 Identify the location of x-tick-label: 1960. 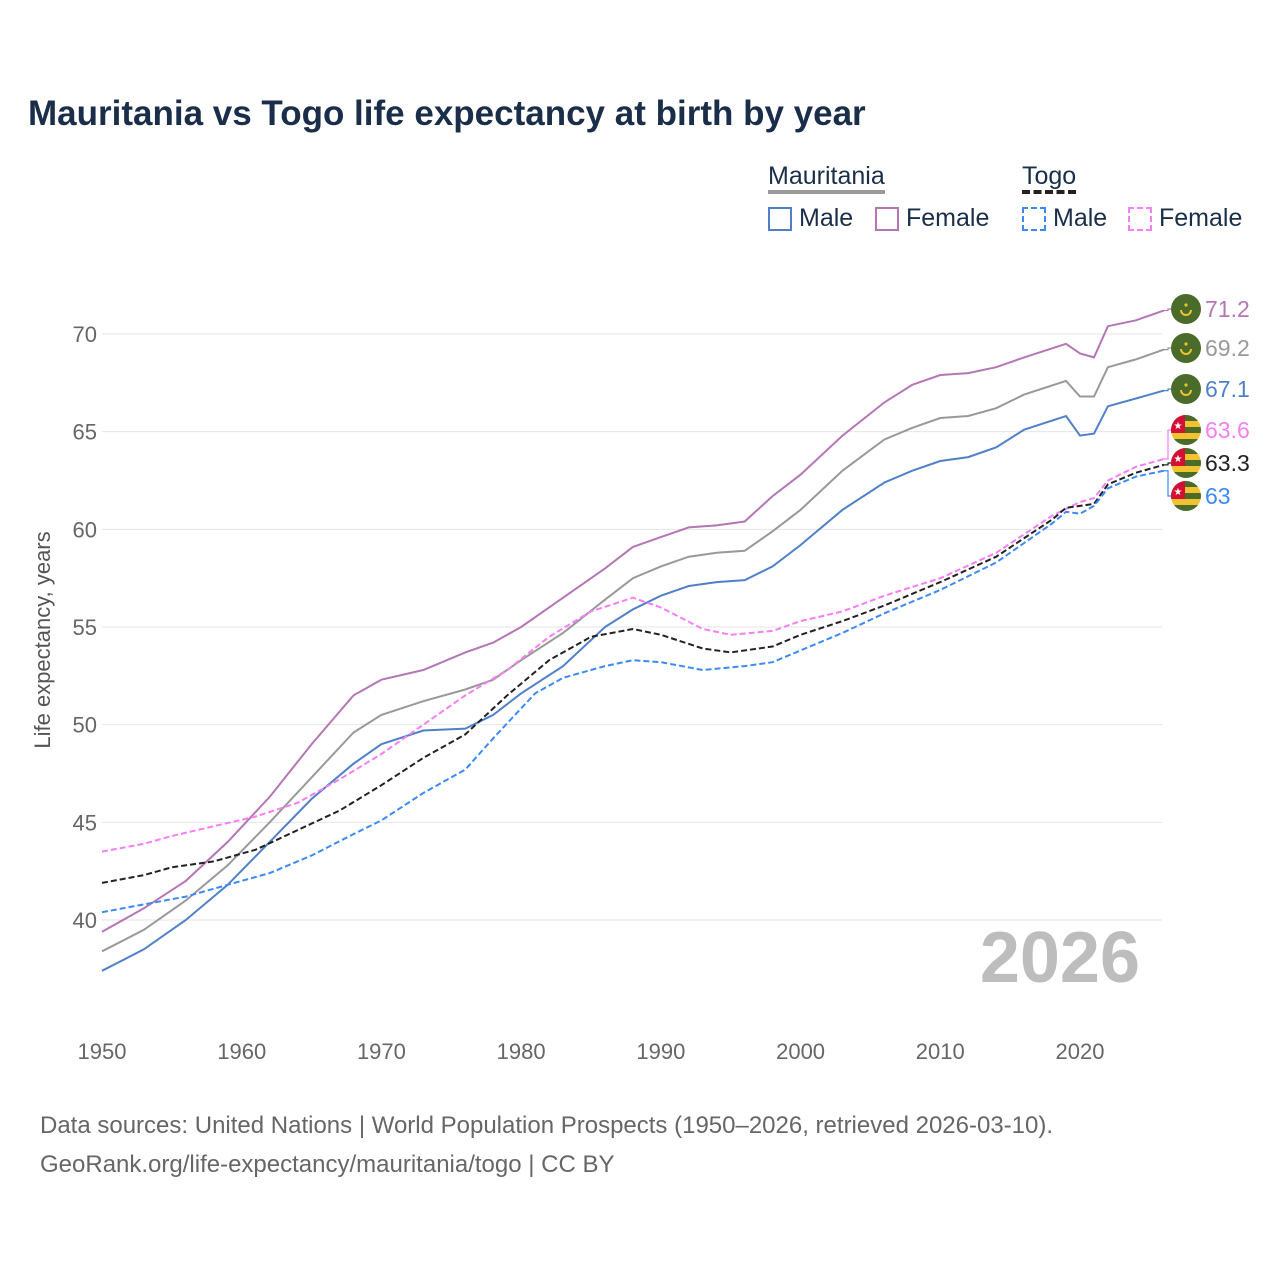
(241, 1051).